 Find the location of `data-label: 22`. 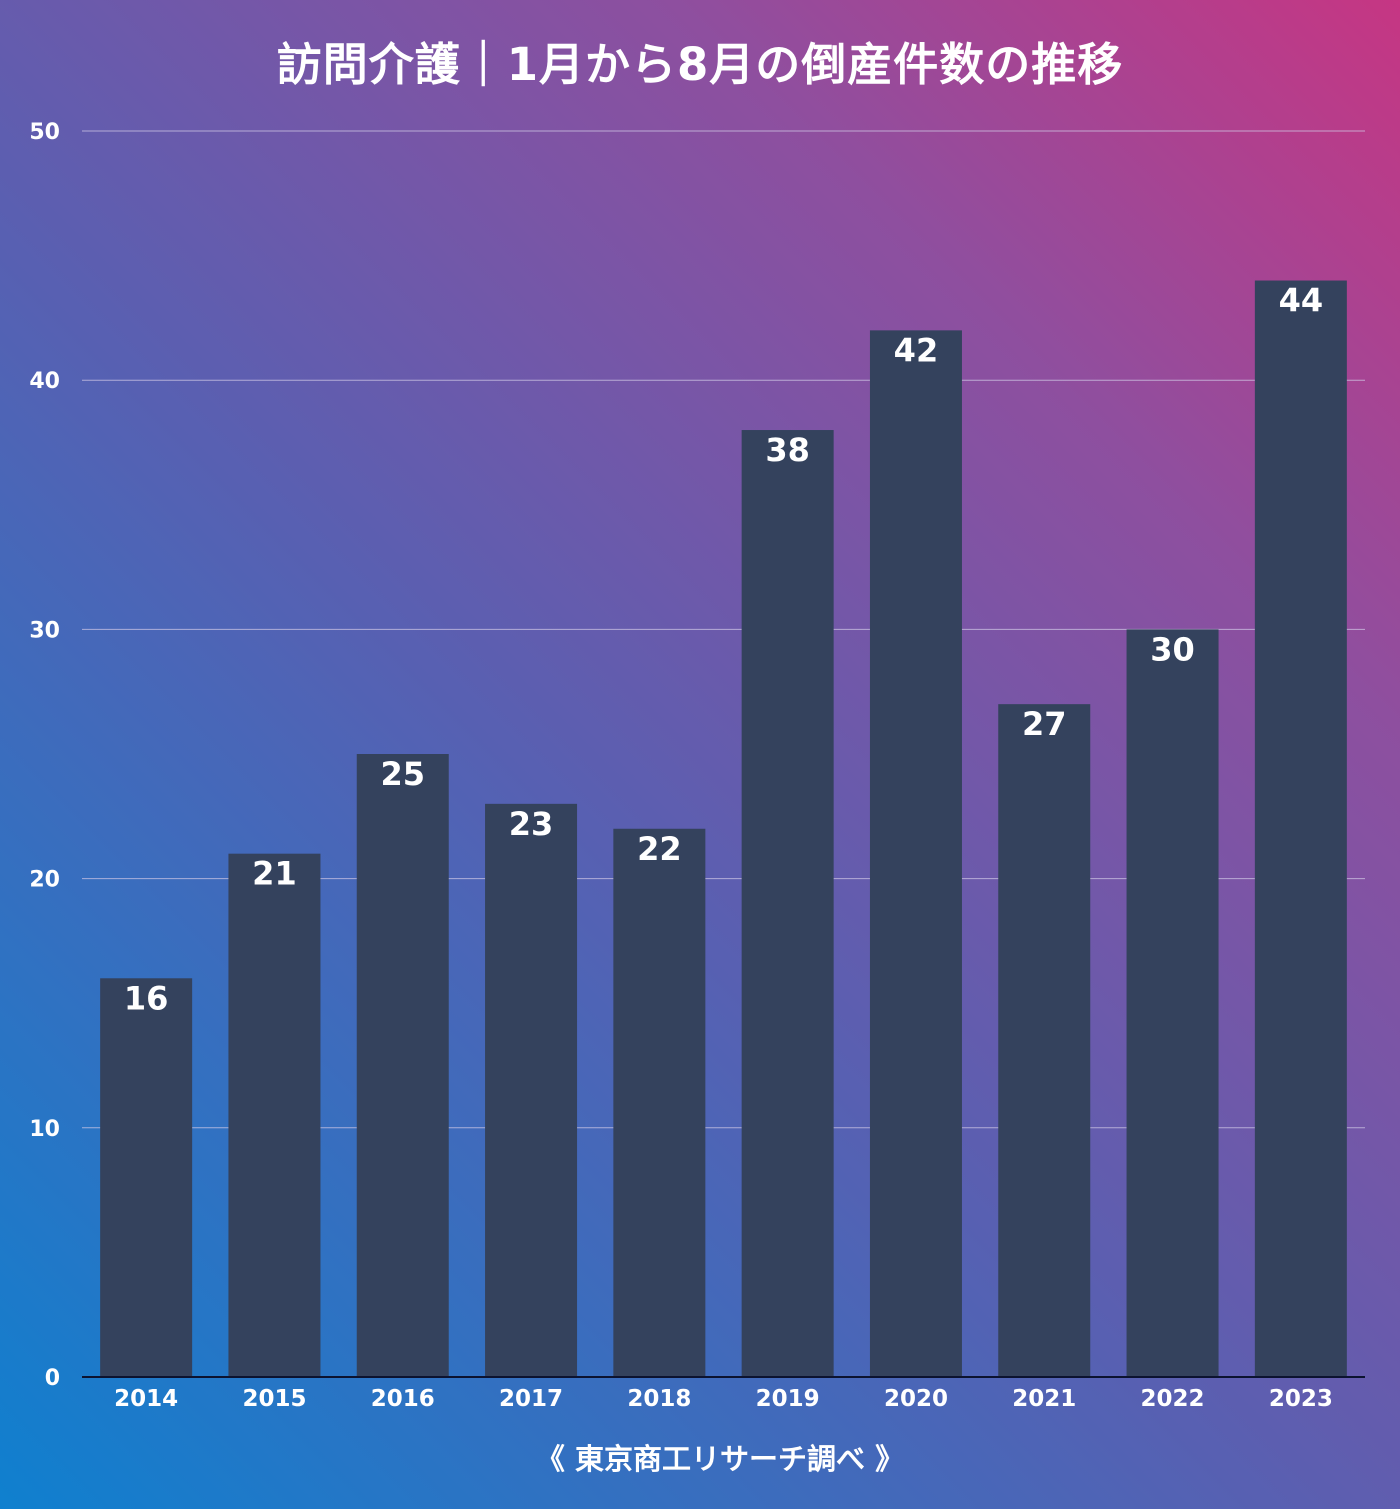

data-label: 22 is located at coordinates (659, 849).